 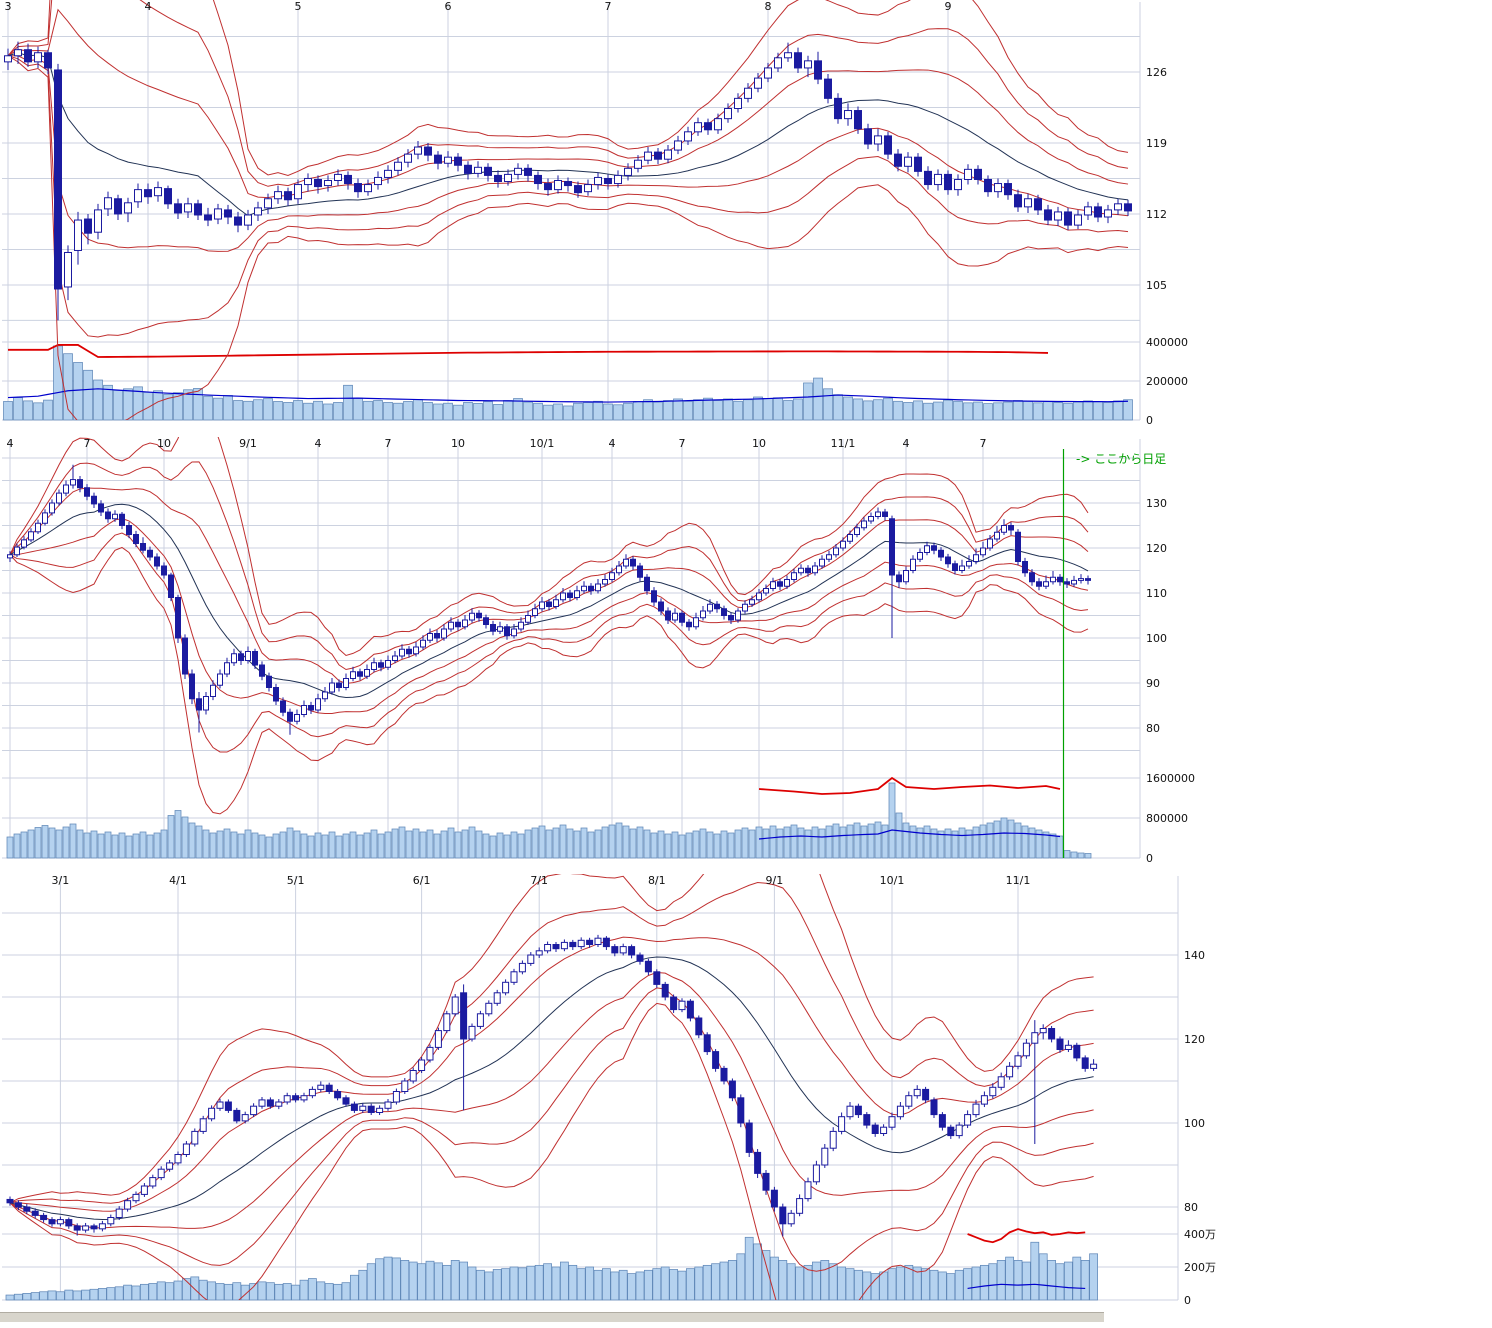 I want to click on volume-axis-label: 1600000, so click(x=1170, y=778).